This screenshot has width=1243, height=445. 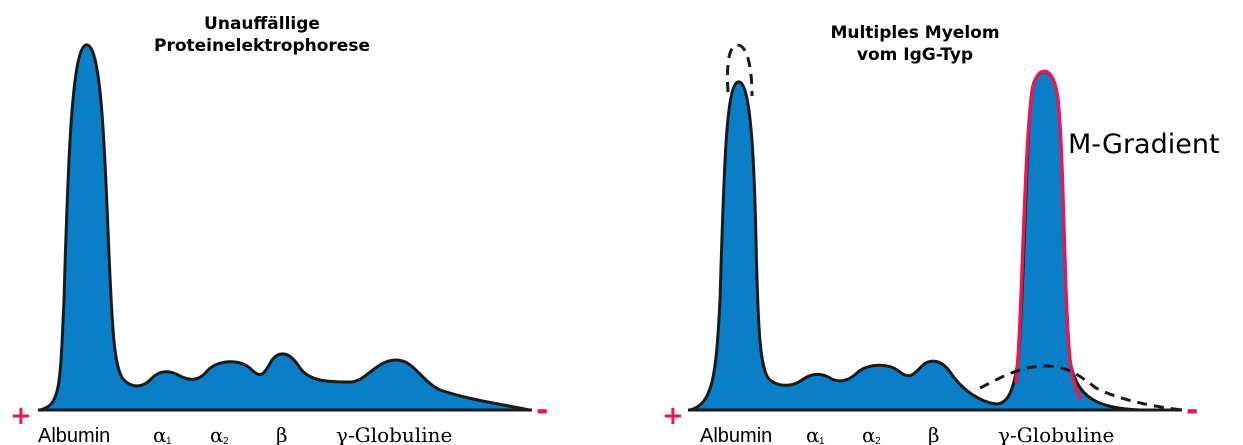 What do you see at coordinates (934, 434) in the screenshot?
I see `right-label-beta: β` at bounding box center [934, 434].